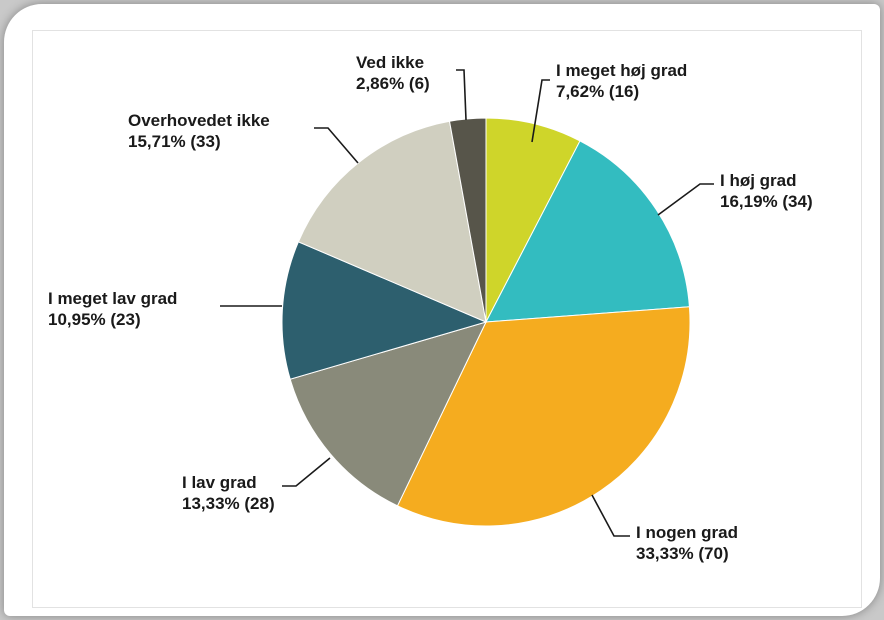  Describe the element at coordinates (228, 503) in the screenshot. I see `slice-value-label: 13,33% (28)` at that location.